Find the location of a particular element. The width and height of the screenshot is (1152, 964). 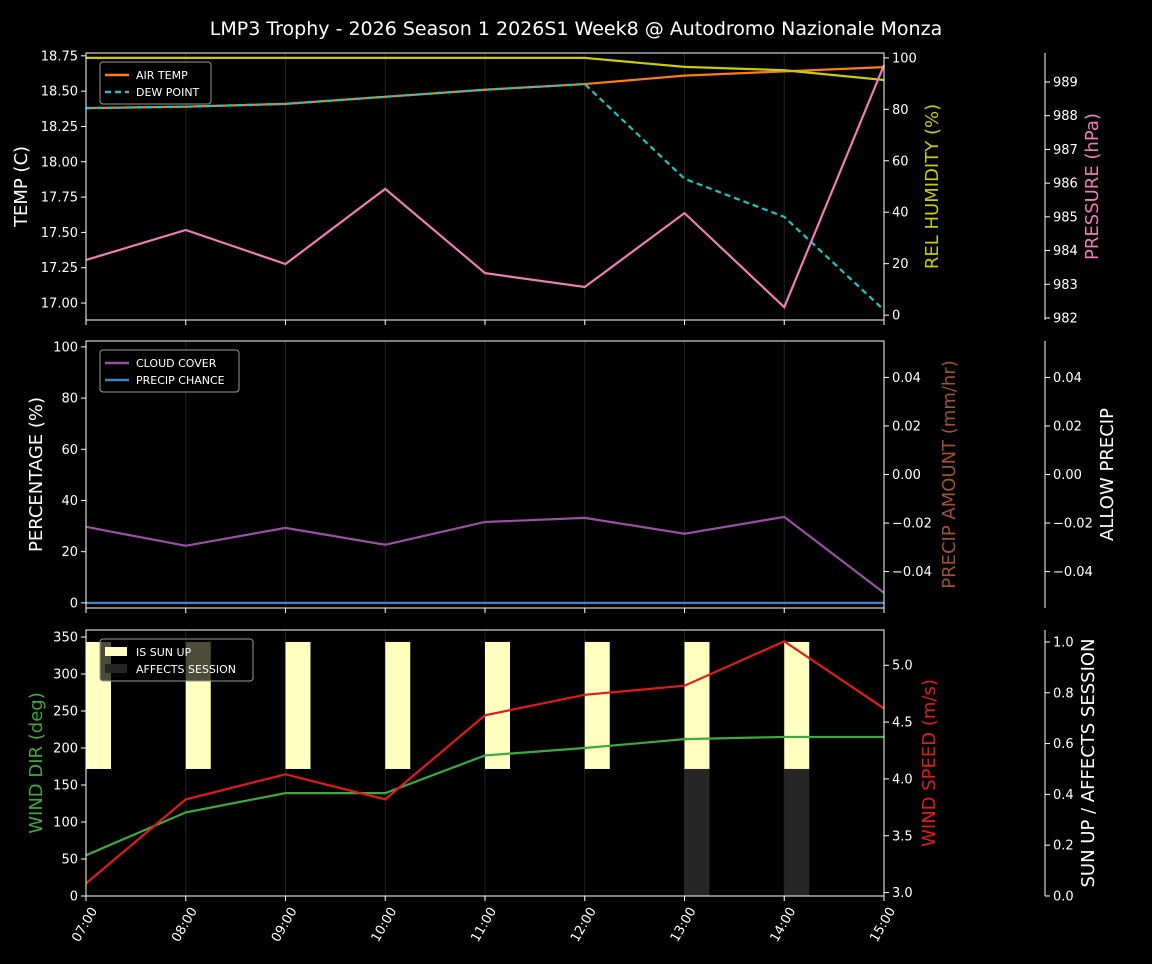

y-tick-label: 200 is located at coordinates (65, 749).